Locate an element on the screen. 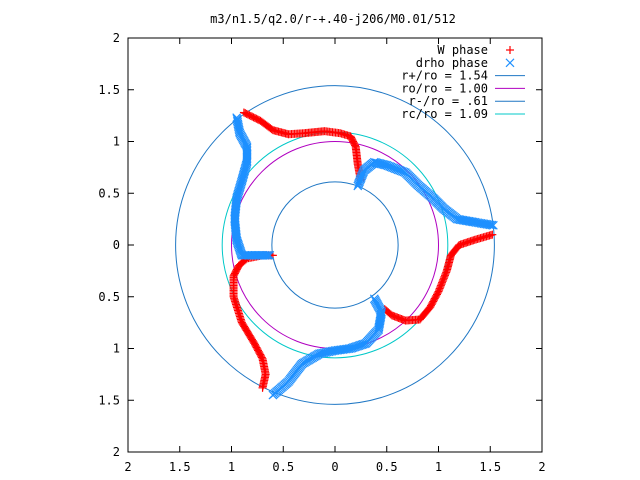  legend-label: ro/ro = 1.00 is located at coordinates (444, 88).